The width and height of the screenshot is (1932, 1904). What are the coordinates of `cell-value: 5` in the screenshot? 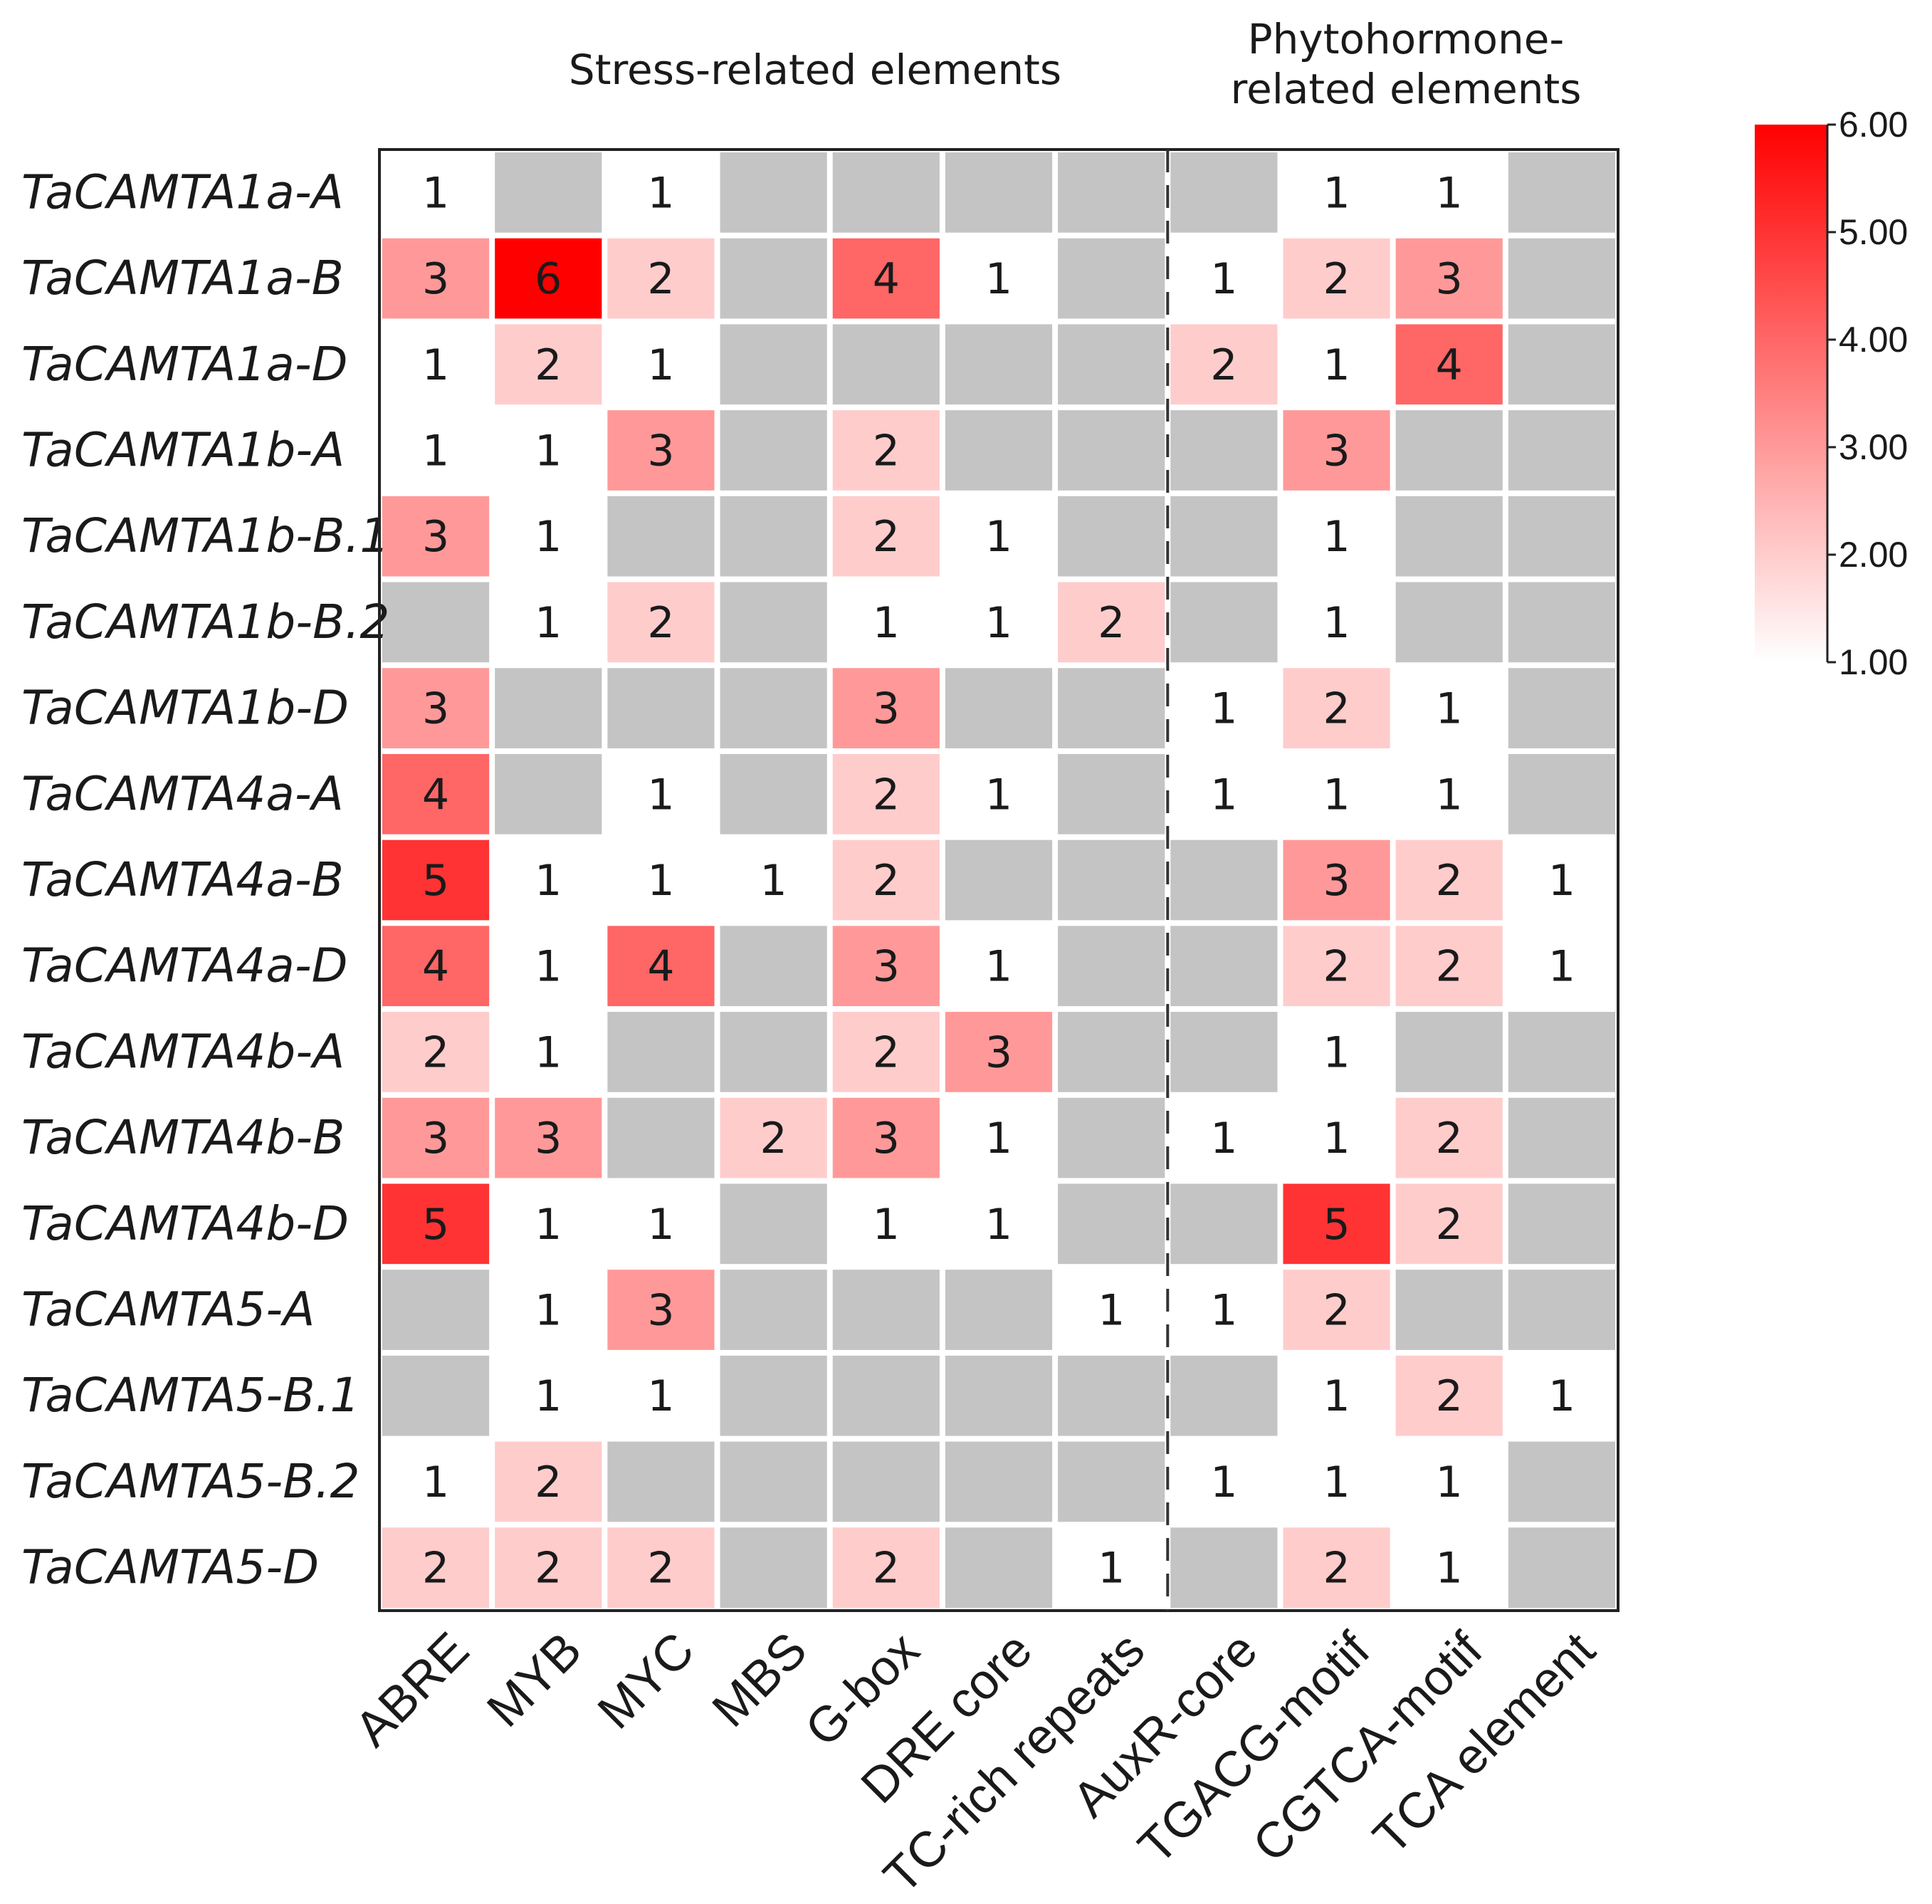 It's located at (1336, 1225).